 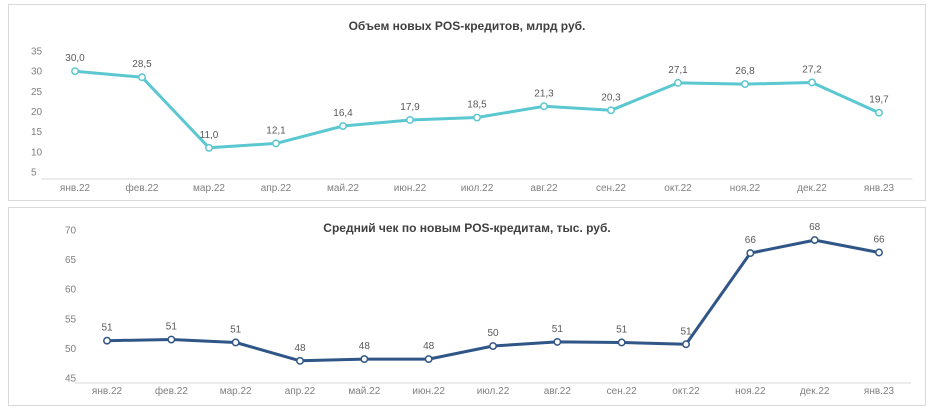 What do you see at coordinates (75, 58) in the screenshot?
I see `data-label: 30,0` at bounding box center [75, 58].